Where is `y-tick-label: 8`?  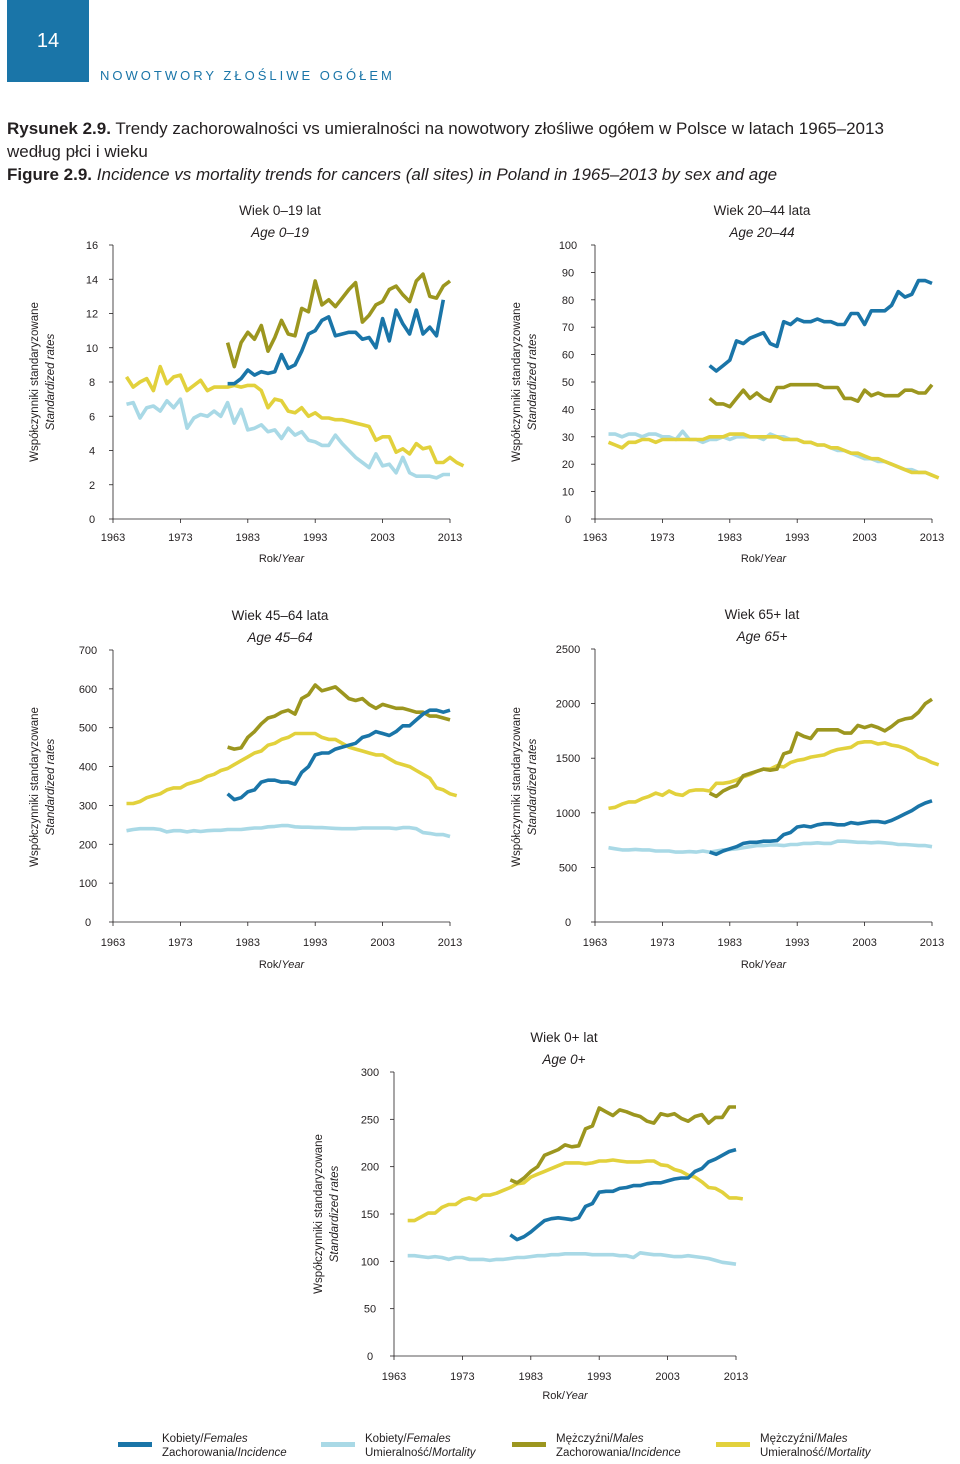
y-tick-label: 8 is located at coordinates (92, 383).